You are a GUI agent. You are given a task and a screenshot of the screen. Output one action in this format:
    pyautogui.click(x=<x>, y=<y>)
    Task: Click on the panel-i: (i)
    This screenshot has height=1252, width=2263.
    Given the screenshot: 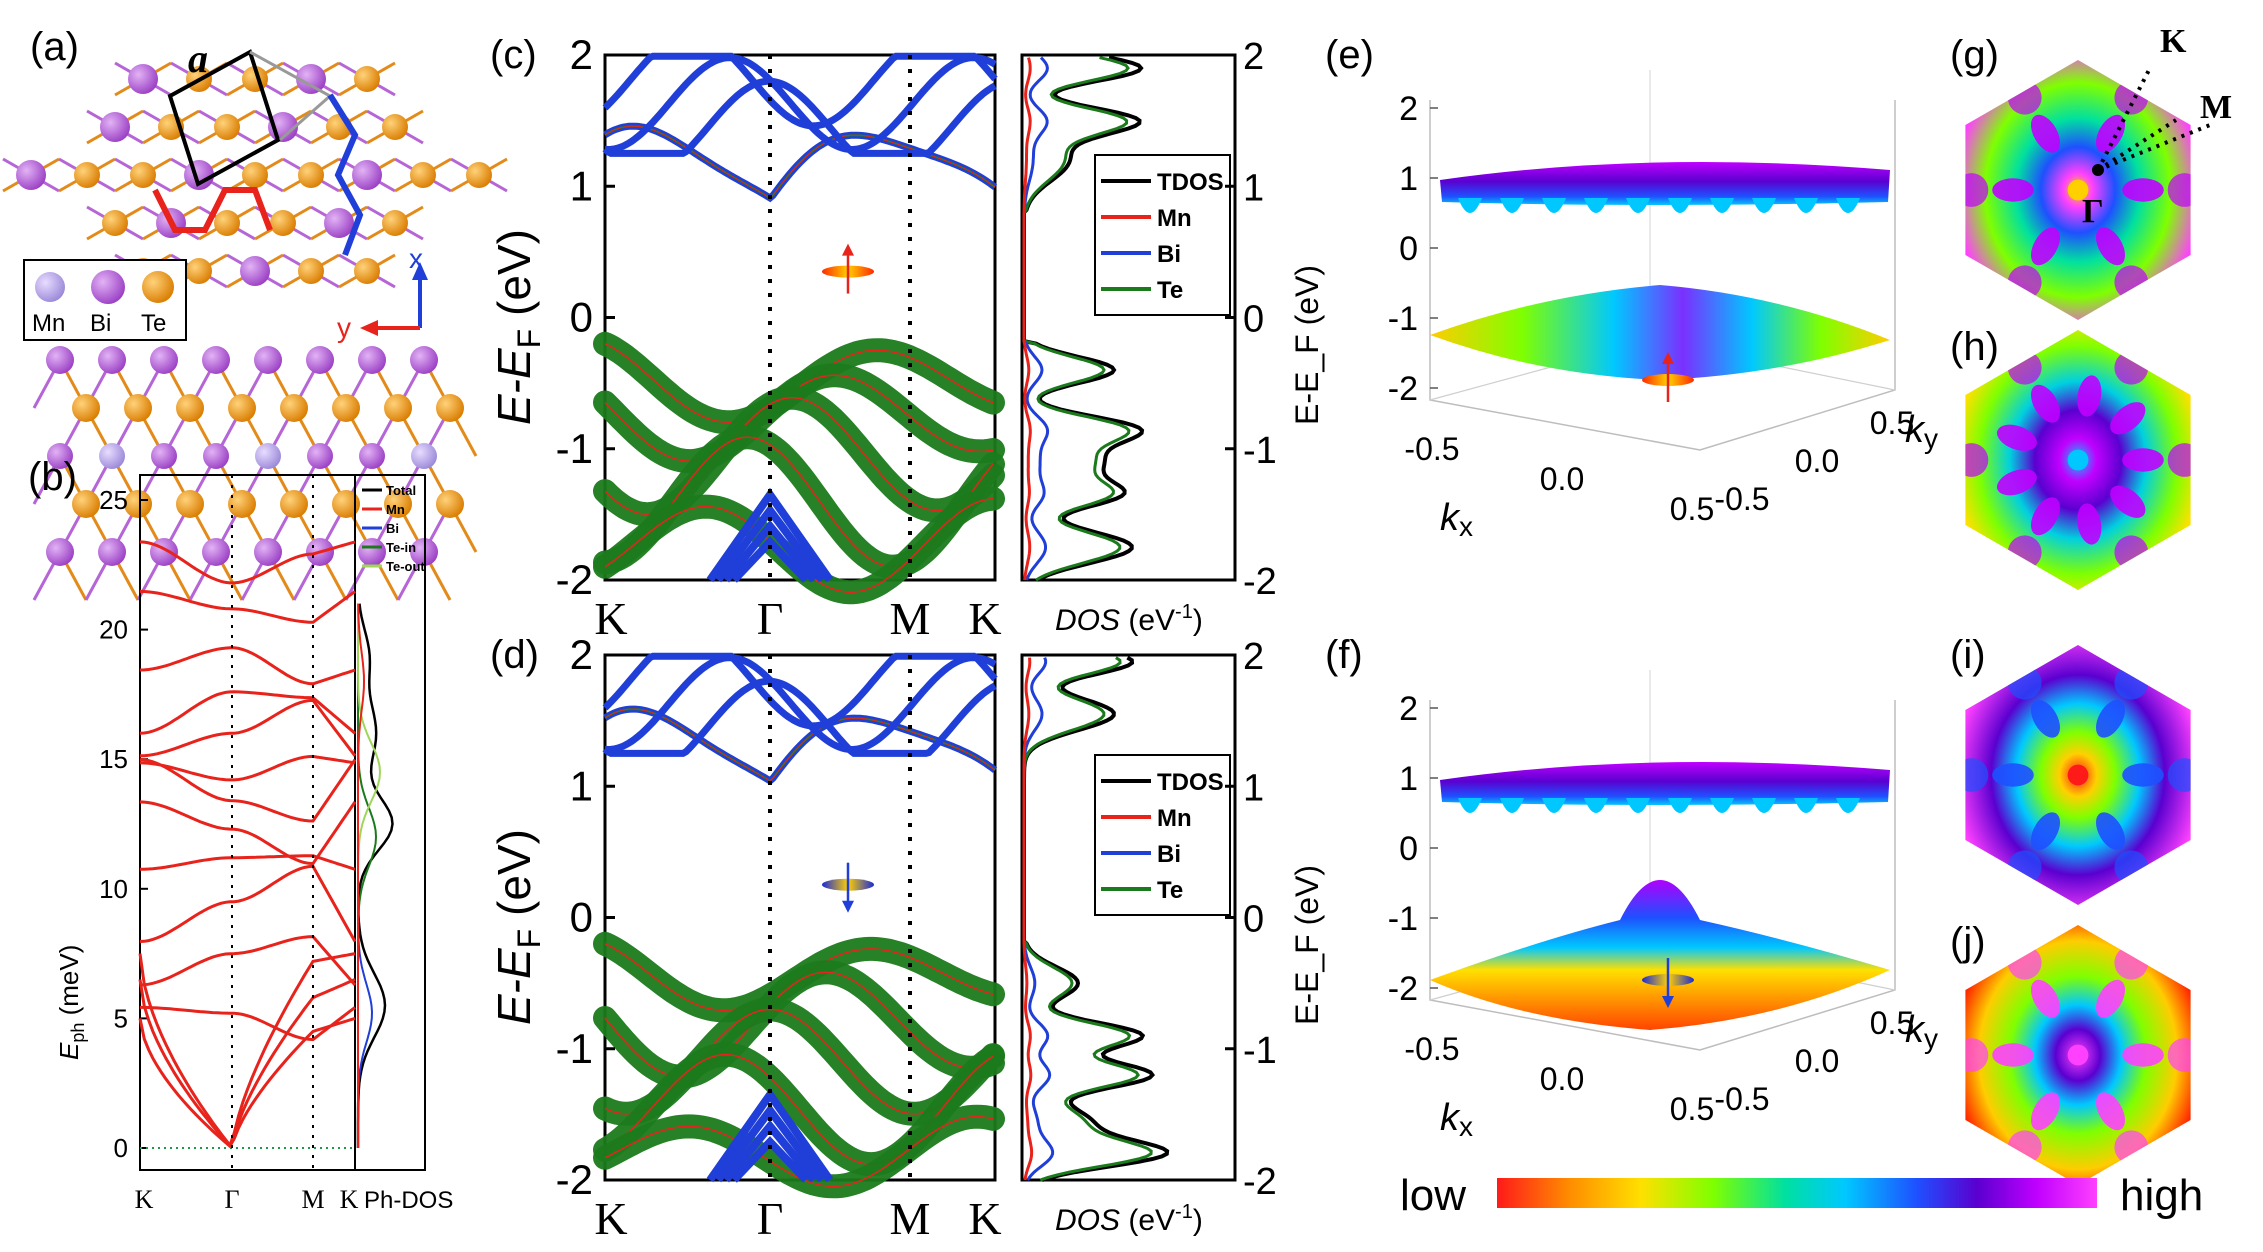 What is the action you would take?
    pyautogui.click(x=2070, y=769)
    